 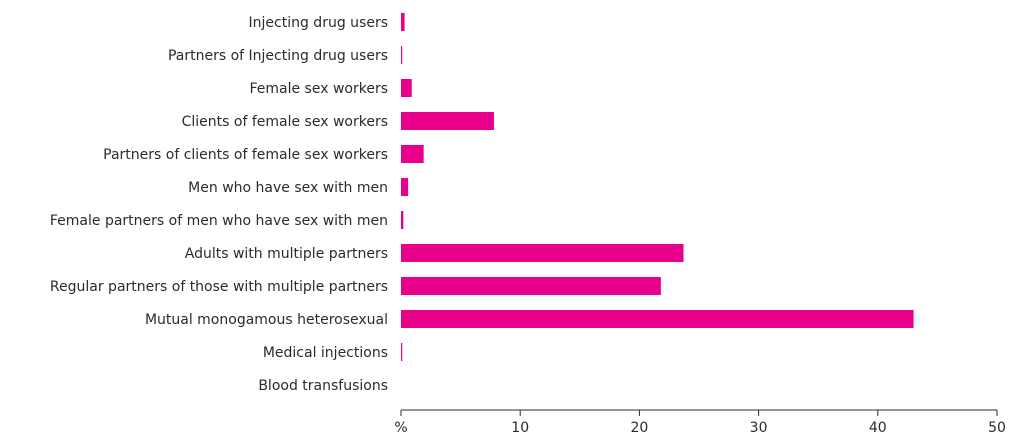 I want to click on bar-partners-of-injecting-drug-users, so click(x=402, y=55).